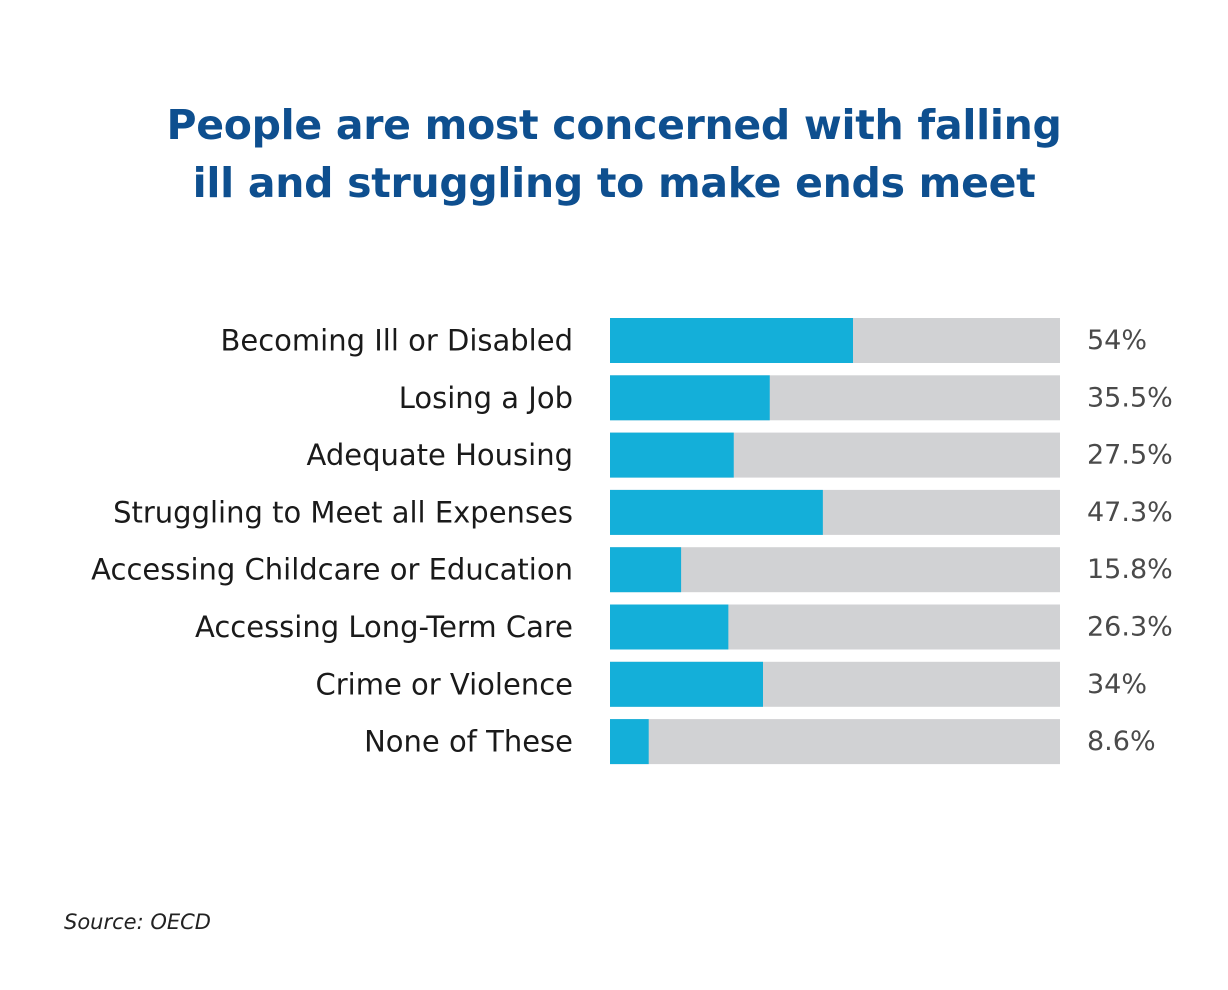 The image size is (1228, 990). Describe the element at coordinates (468, 742) in the screenshot. I see `category-label: None of These` at that location.